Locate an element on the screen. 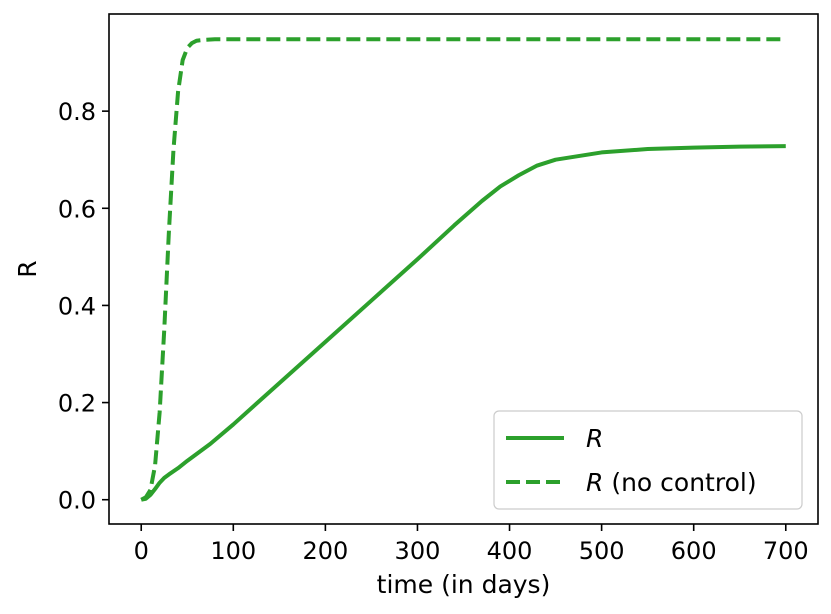 This screenshot has height=614, width=831. x-axis: 0 100 200 300 400 500 600 700 is located at coordinates (471, 544).